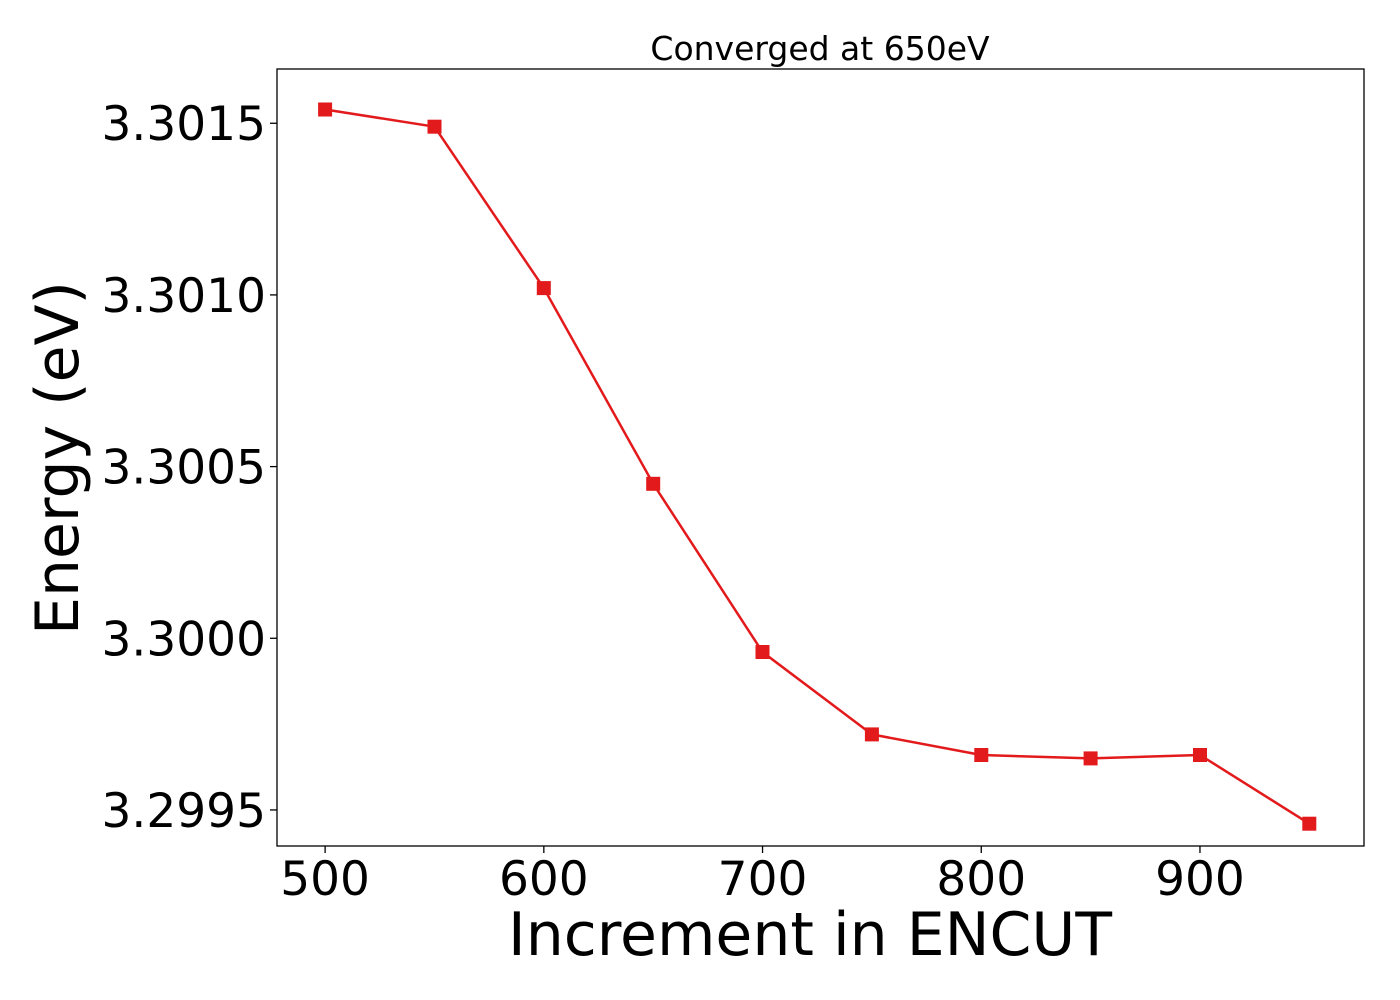 This screenshot has width=1400, height=1000. I want to click on x-tick-label: 800, so click(981, 879).